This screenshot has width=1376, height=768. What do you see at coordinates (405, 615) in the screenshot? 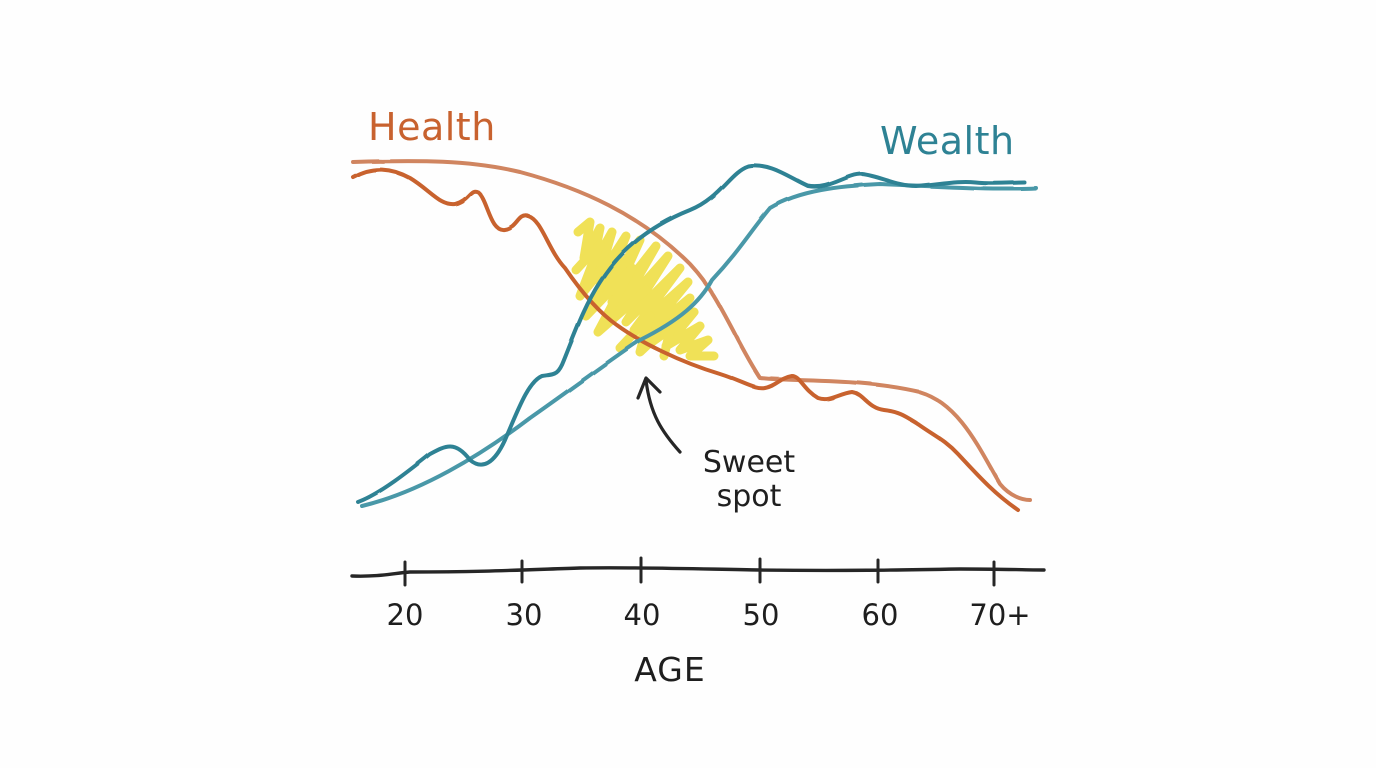
I see `x-tick-label-20: 20` at bounding box center [405, 615].